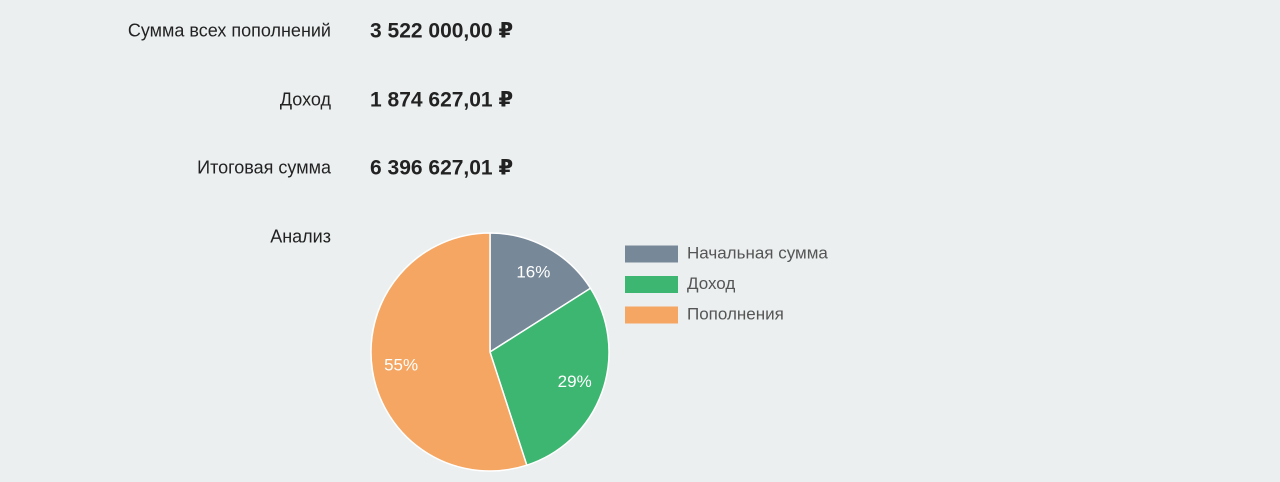  Describe the element at coordinates (575, 381) in the screenshot. I see `slice-label: 29%` at that location.